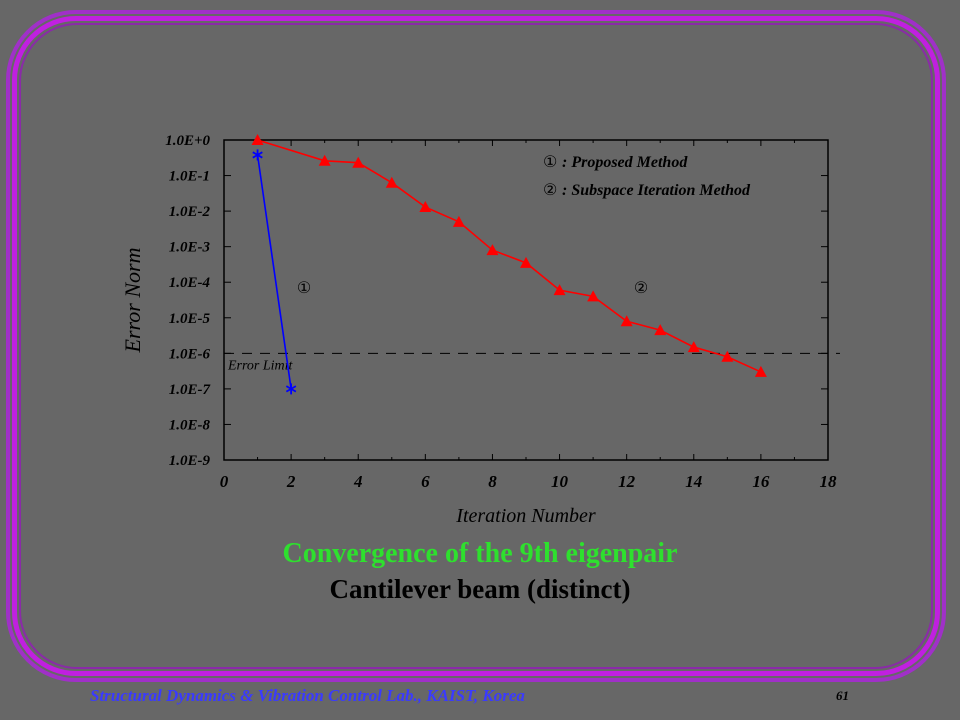 The height and width of the screenshot is (720, 960). Describe the element at coordinates (132, 301) in the screenshot. I see `y-axis-label: Error Norm` at that location.